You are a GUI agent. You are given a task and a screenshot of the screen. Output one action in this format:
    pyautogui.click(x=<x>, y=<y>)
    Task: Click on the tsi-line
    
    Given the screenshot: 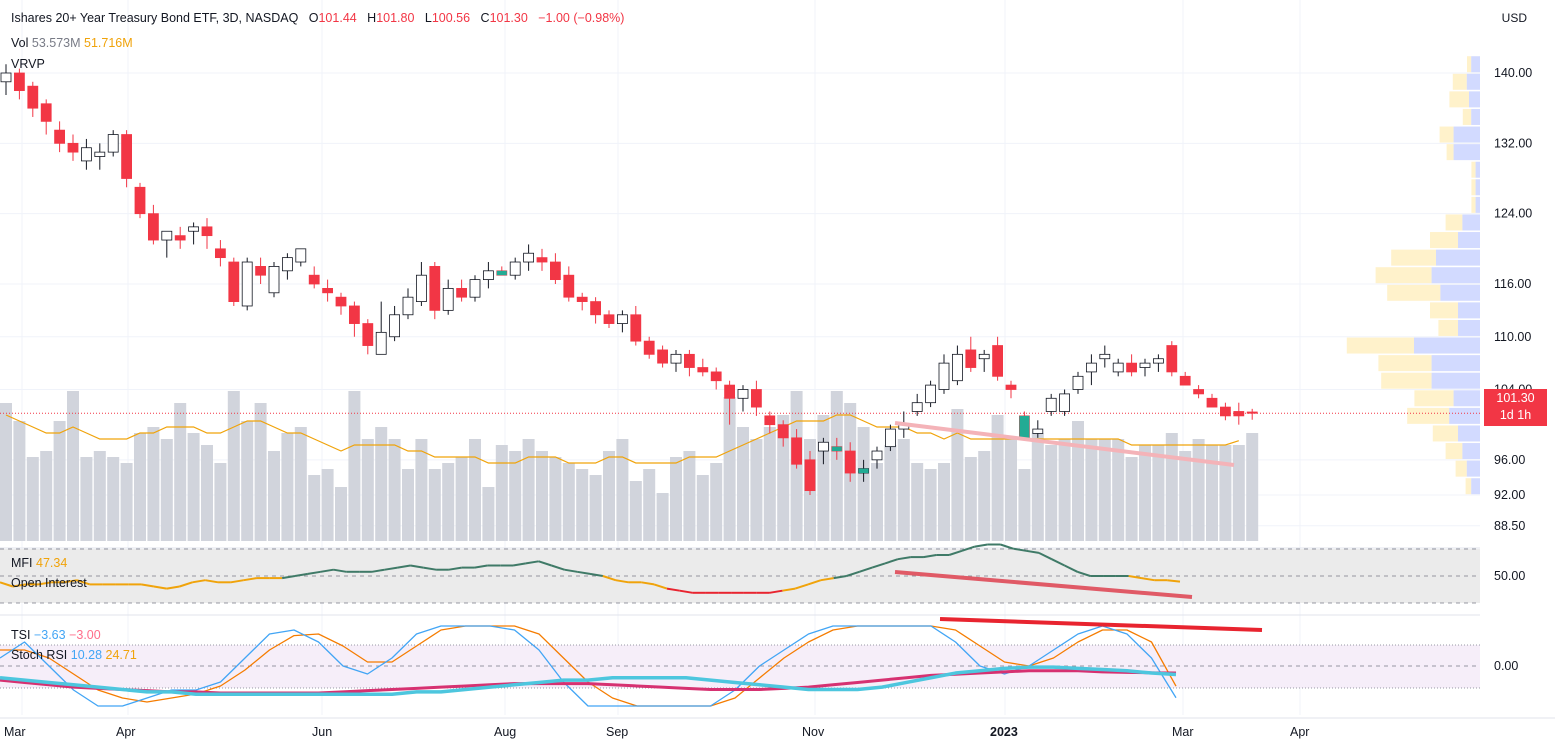 What is the action you would take?
    pyautogui.click(x=588, y=680)
    